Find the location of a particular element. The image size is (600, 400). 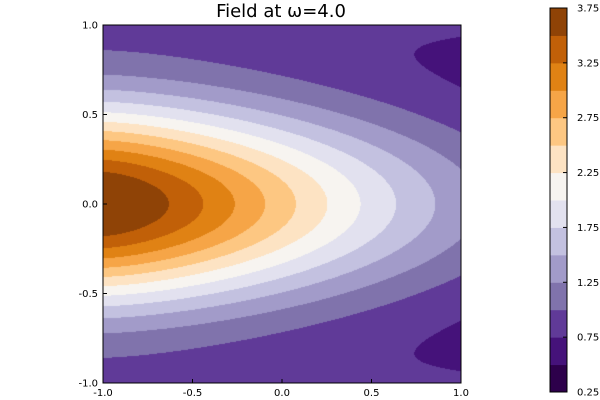

y-tick-label: 0.5 is located at coordinates (90, 115).